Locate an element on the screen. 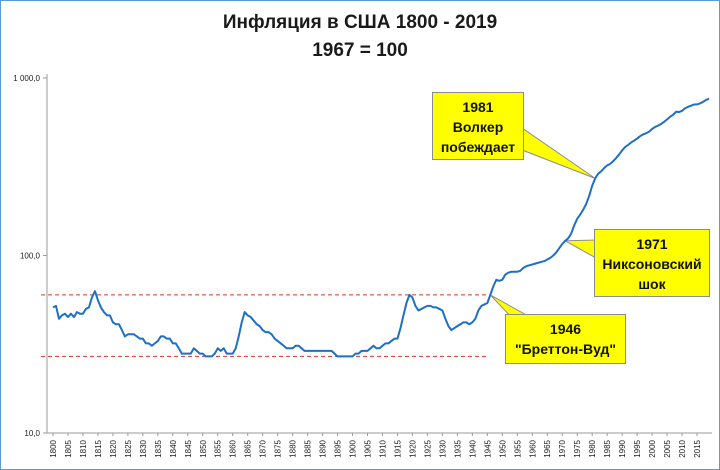 This screenshot has width=720, height=470. x-tick-label: 1885 is located at coordinates (308, 448).